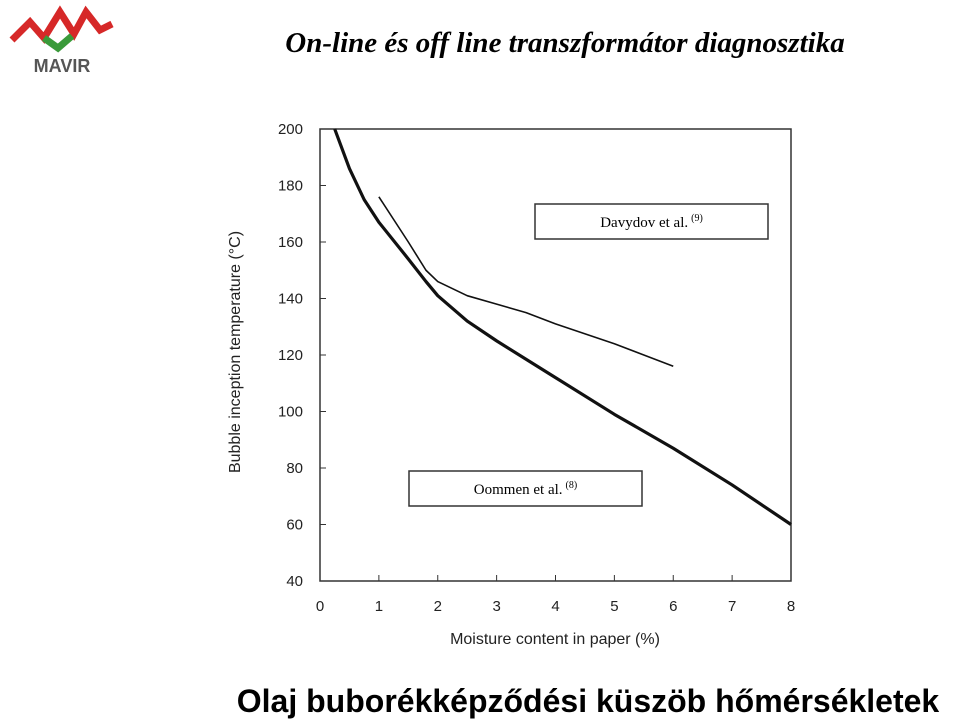  Describe the element at coordinates (290, 412) in the screenshot. I see `y-tick-label: 100` at that location.